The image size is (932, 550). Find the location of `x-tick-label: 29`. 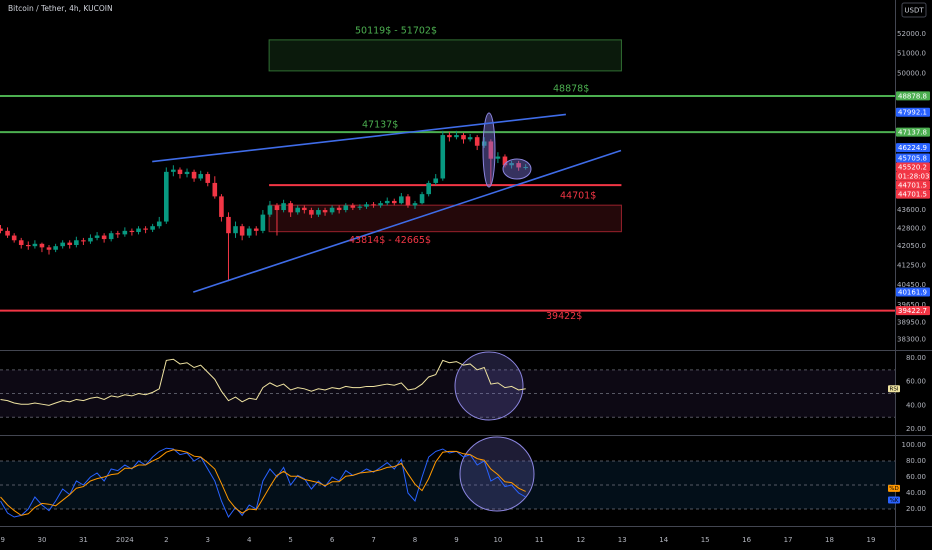

x-tick-label: 29 is located at coordinates (2, 540).